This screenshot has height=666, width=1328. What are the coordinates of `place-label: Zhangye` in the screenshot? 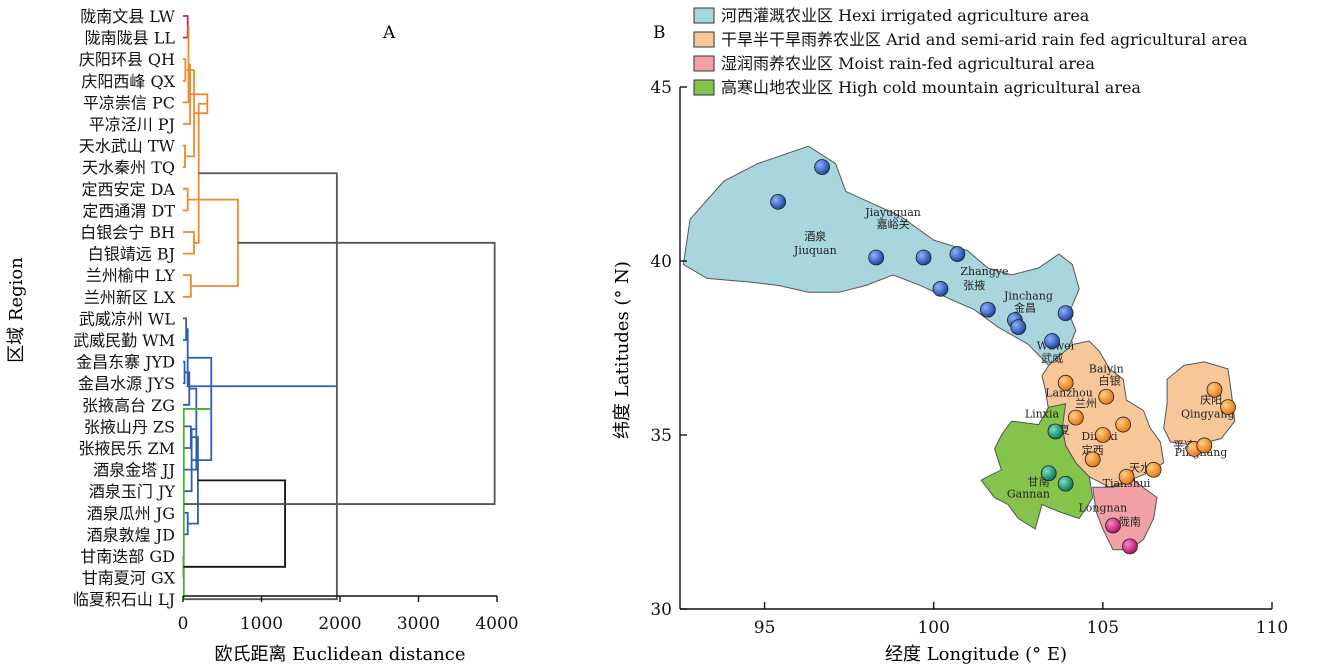 It's located at (984, 271).